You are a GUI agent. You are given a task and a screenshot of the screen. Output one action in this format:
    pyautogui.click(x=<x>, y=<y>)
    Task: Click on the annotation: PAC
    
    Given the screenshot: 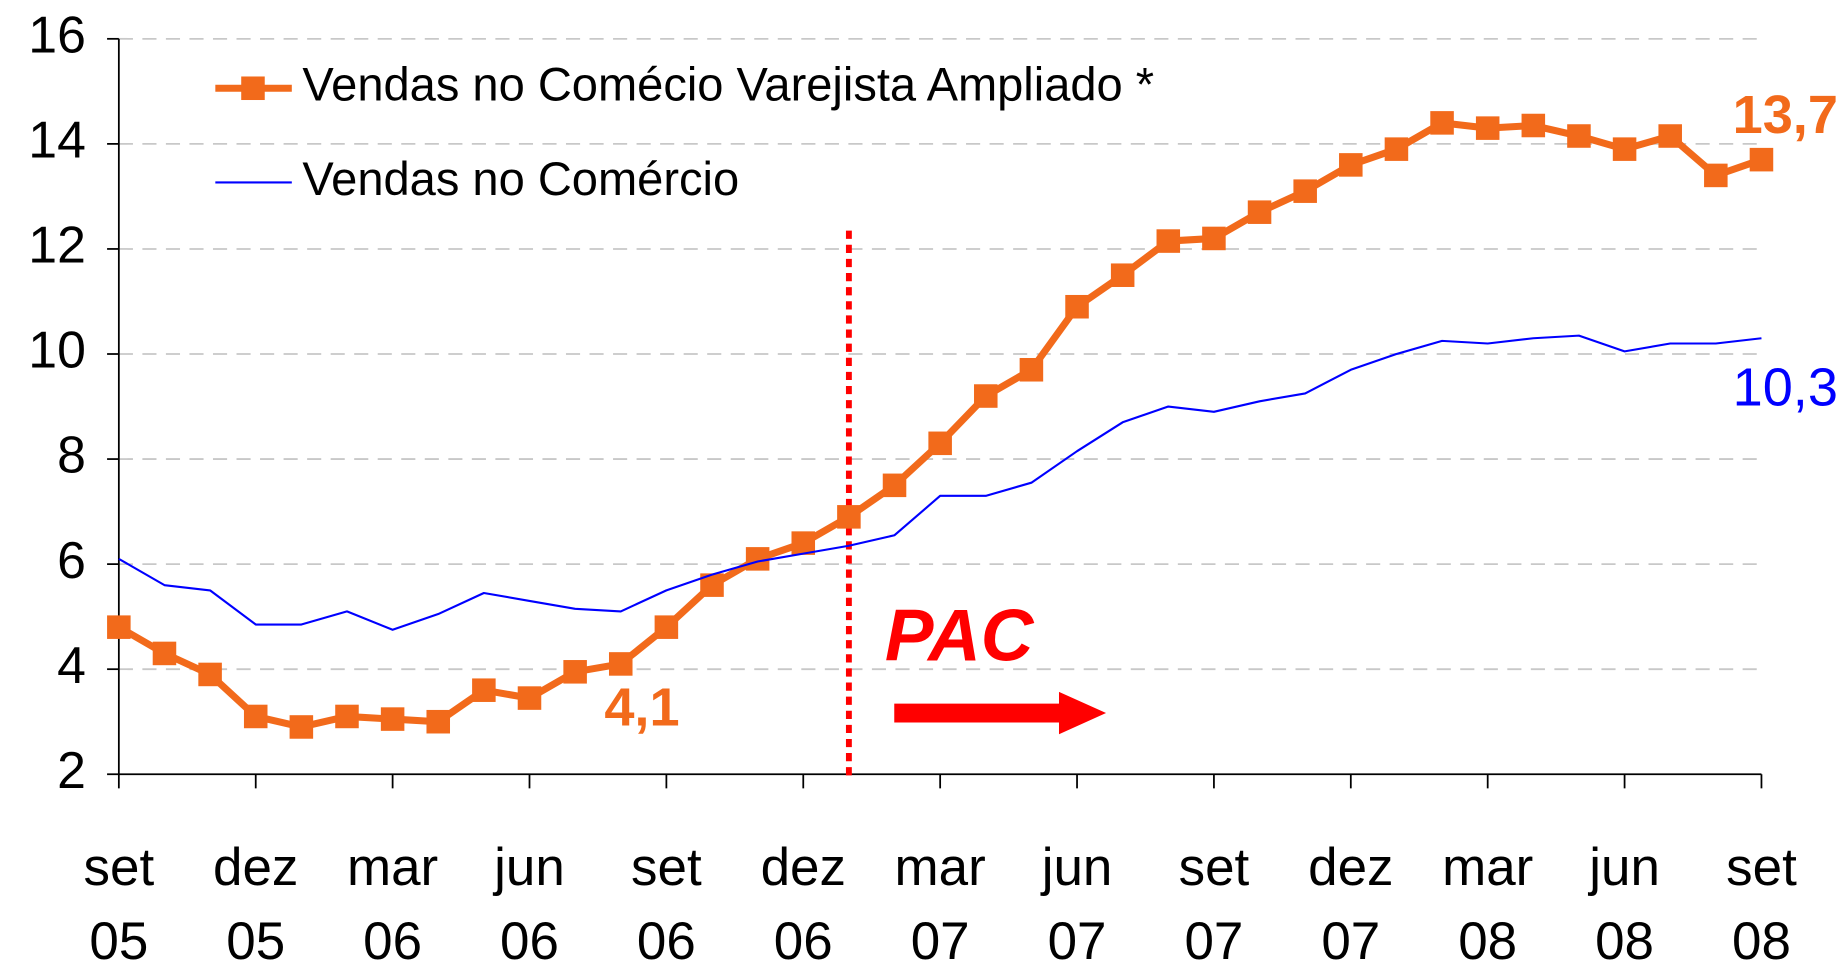 What is the action you would take?
    pyautogui.click(x=960, y=636)
    